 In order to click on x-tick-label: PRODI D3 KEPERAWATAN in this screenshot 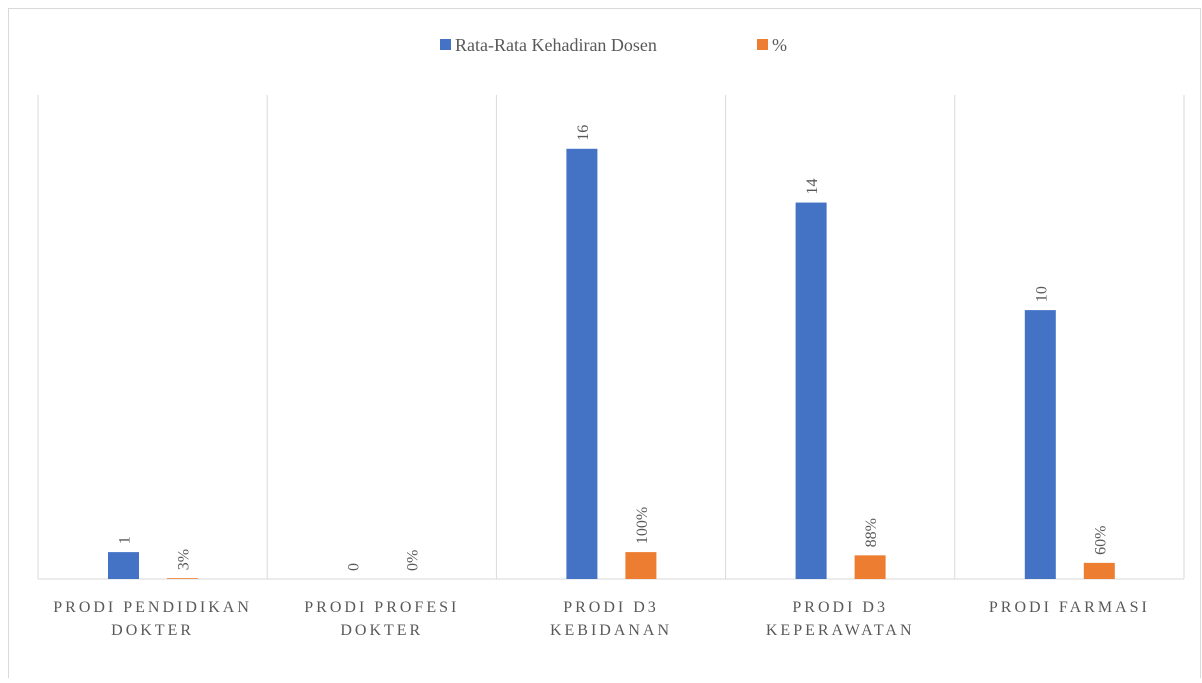, I will do `click(840, 619)`.